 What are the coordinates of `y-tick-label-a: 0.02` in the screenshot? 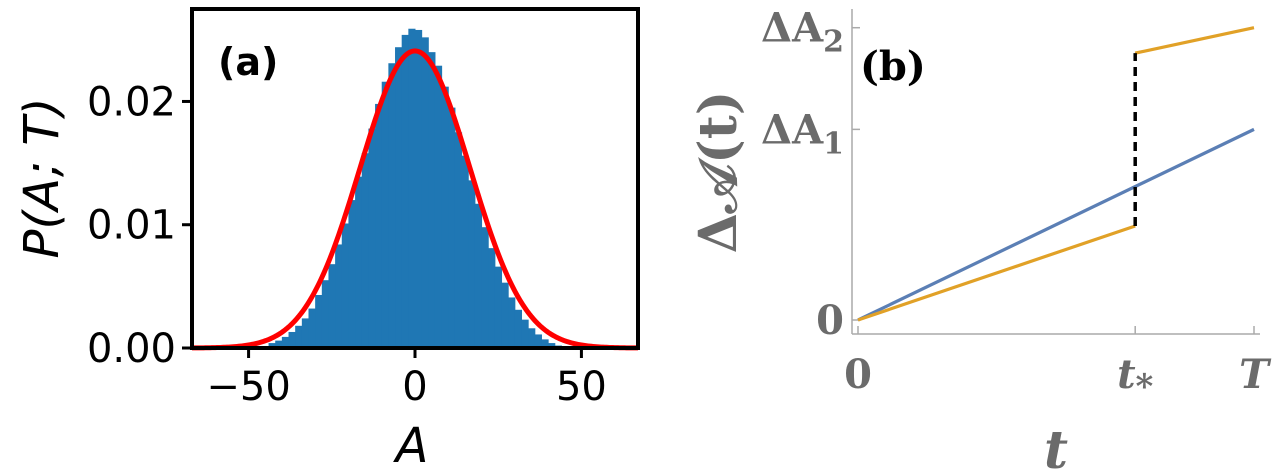 It's located at (131, 102).